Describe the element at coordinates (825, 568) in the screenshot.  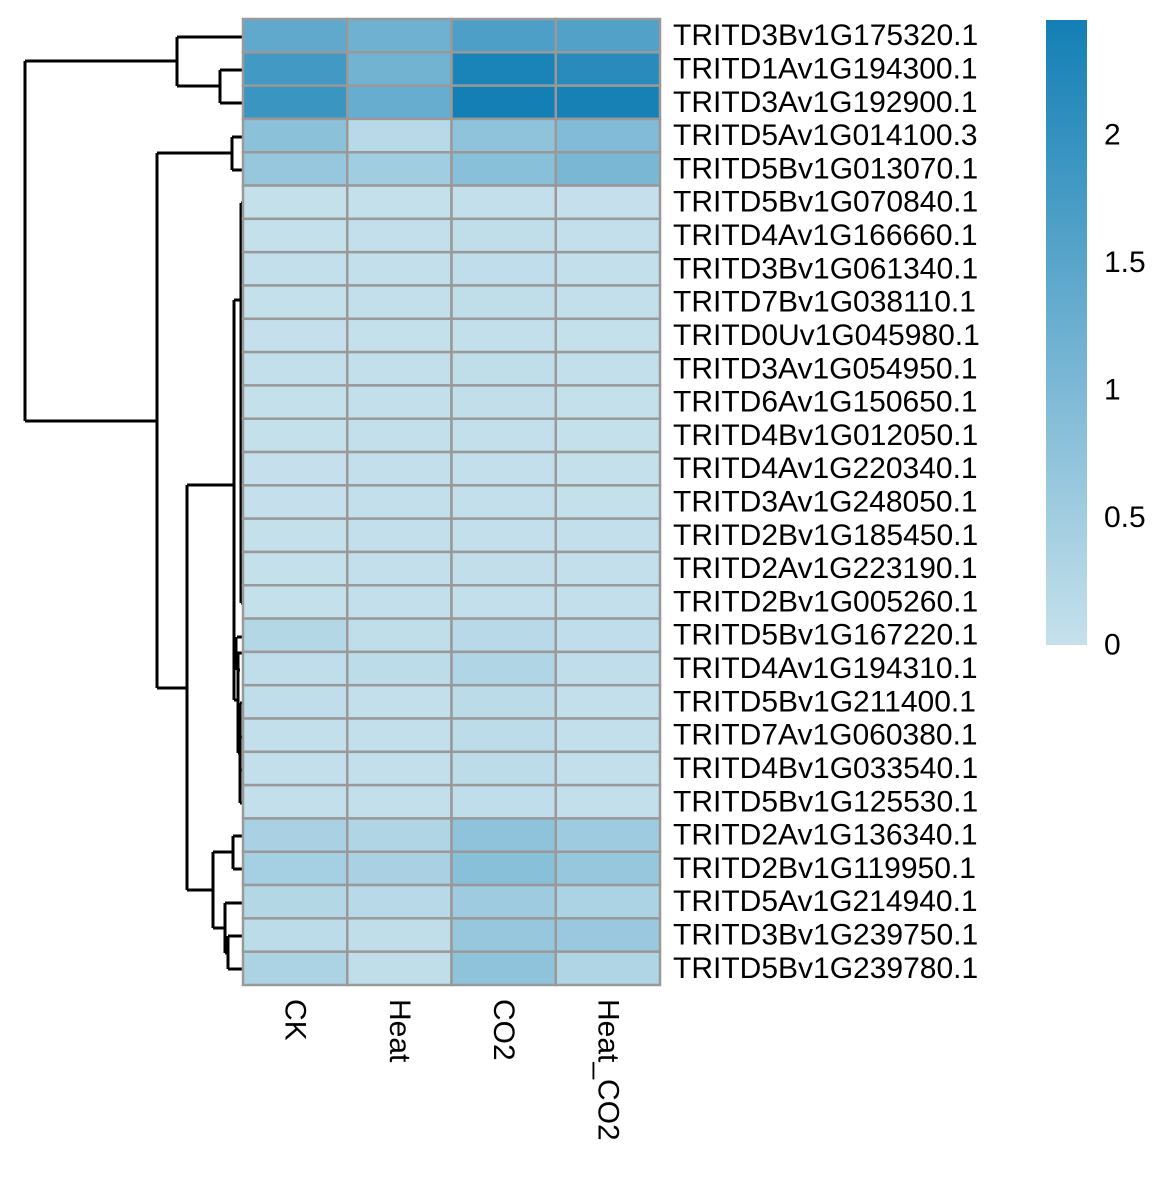
I see `row-label: TRITD2Av1G223190.1` at that location.